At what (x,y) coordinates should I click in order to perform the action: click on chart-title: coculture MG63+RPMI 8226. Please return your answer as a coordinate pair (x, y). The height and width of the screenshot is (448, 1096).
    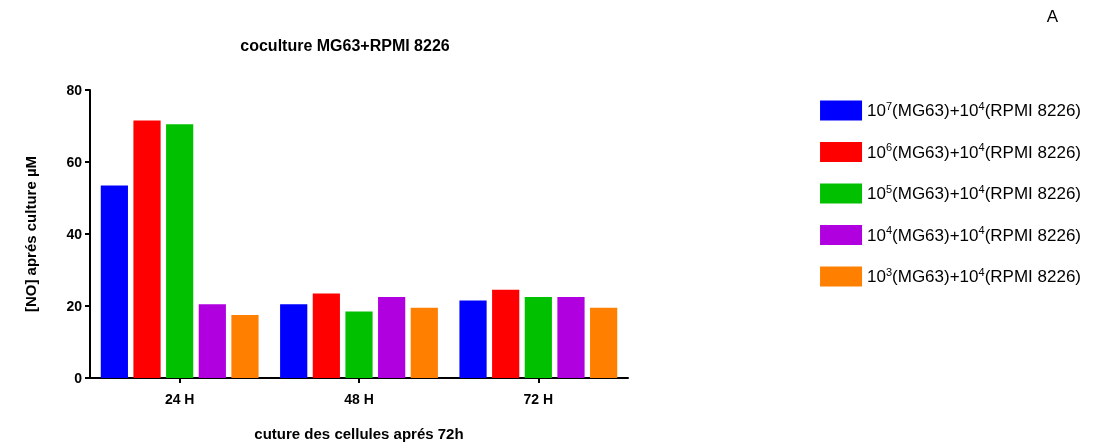
    Looking at the image, I should click on (345, 45).